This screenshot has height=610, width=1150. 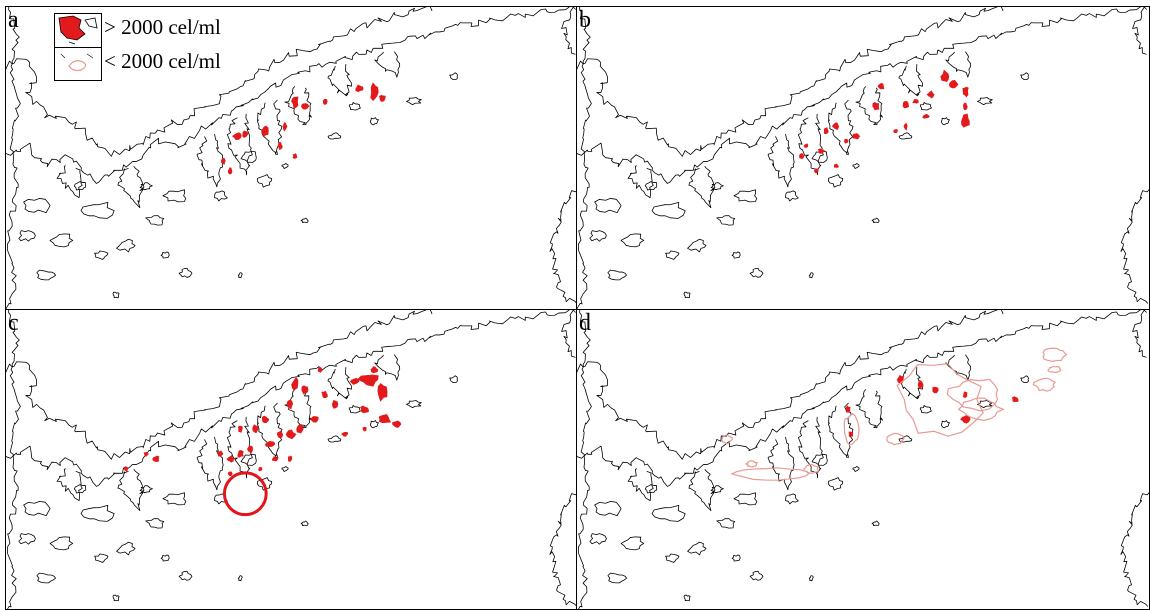 I want to click on northeast-coastline, so click(x=568, y=31).